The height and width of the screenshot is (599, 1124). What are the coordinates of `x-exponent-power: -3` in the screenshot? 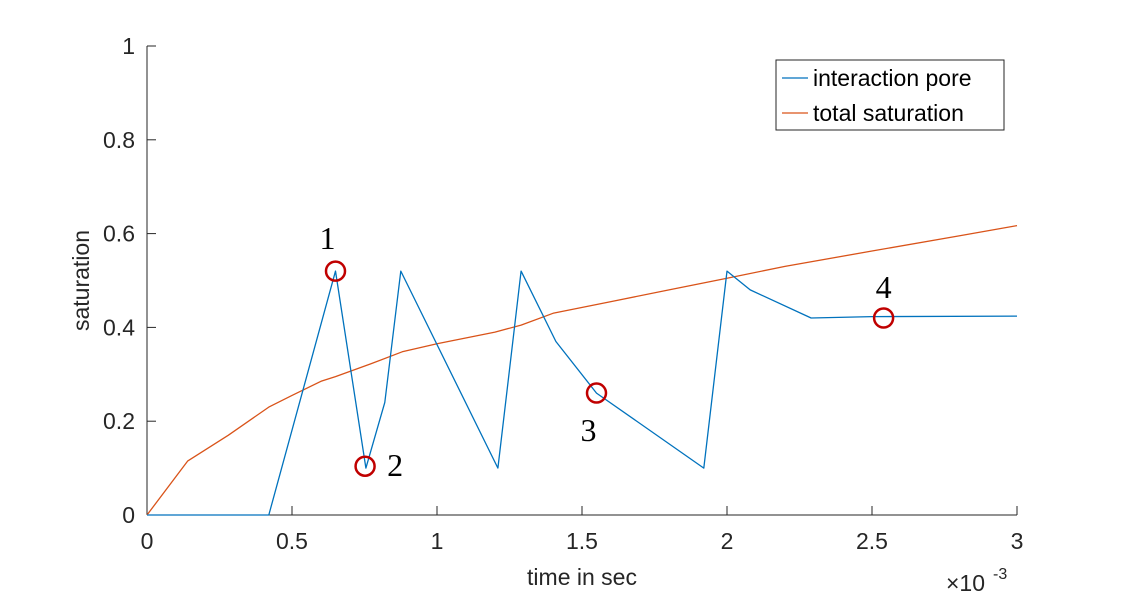 It's located at (1000, 574).